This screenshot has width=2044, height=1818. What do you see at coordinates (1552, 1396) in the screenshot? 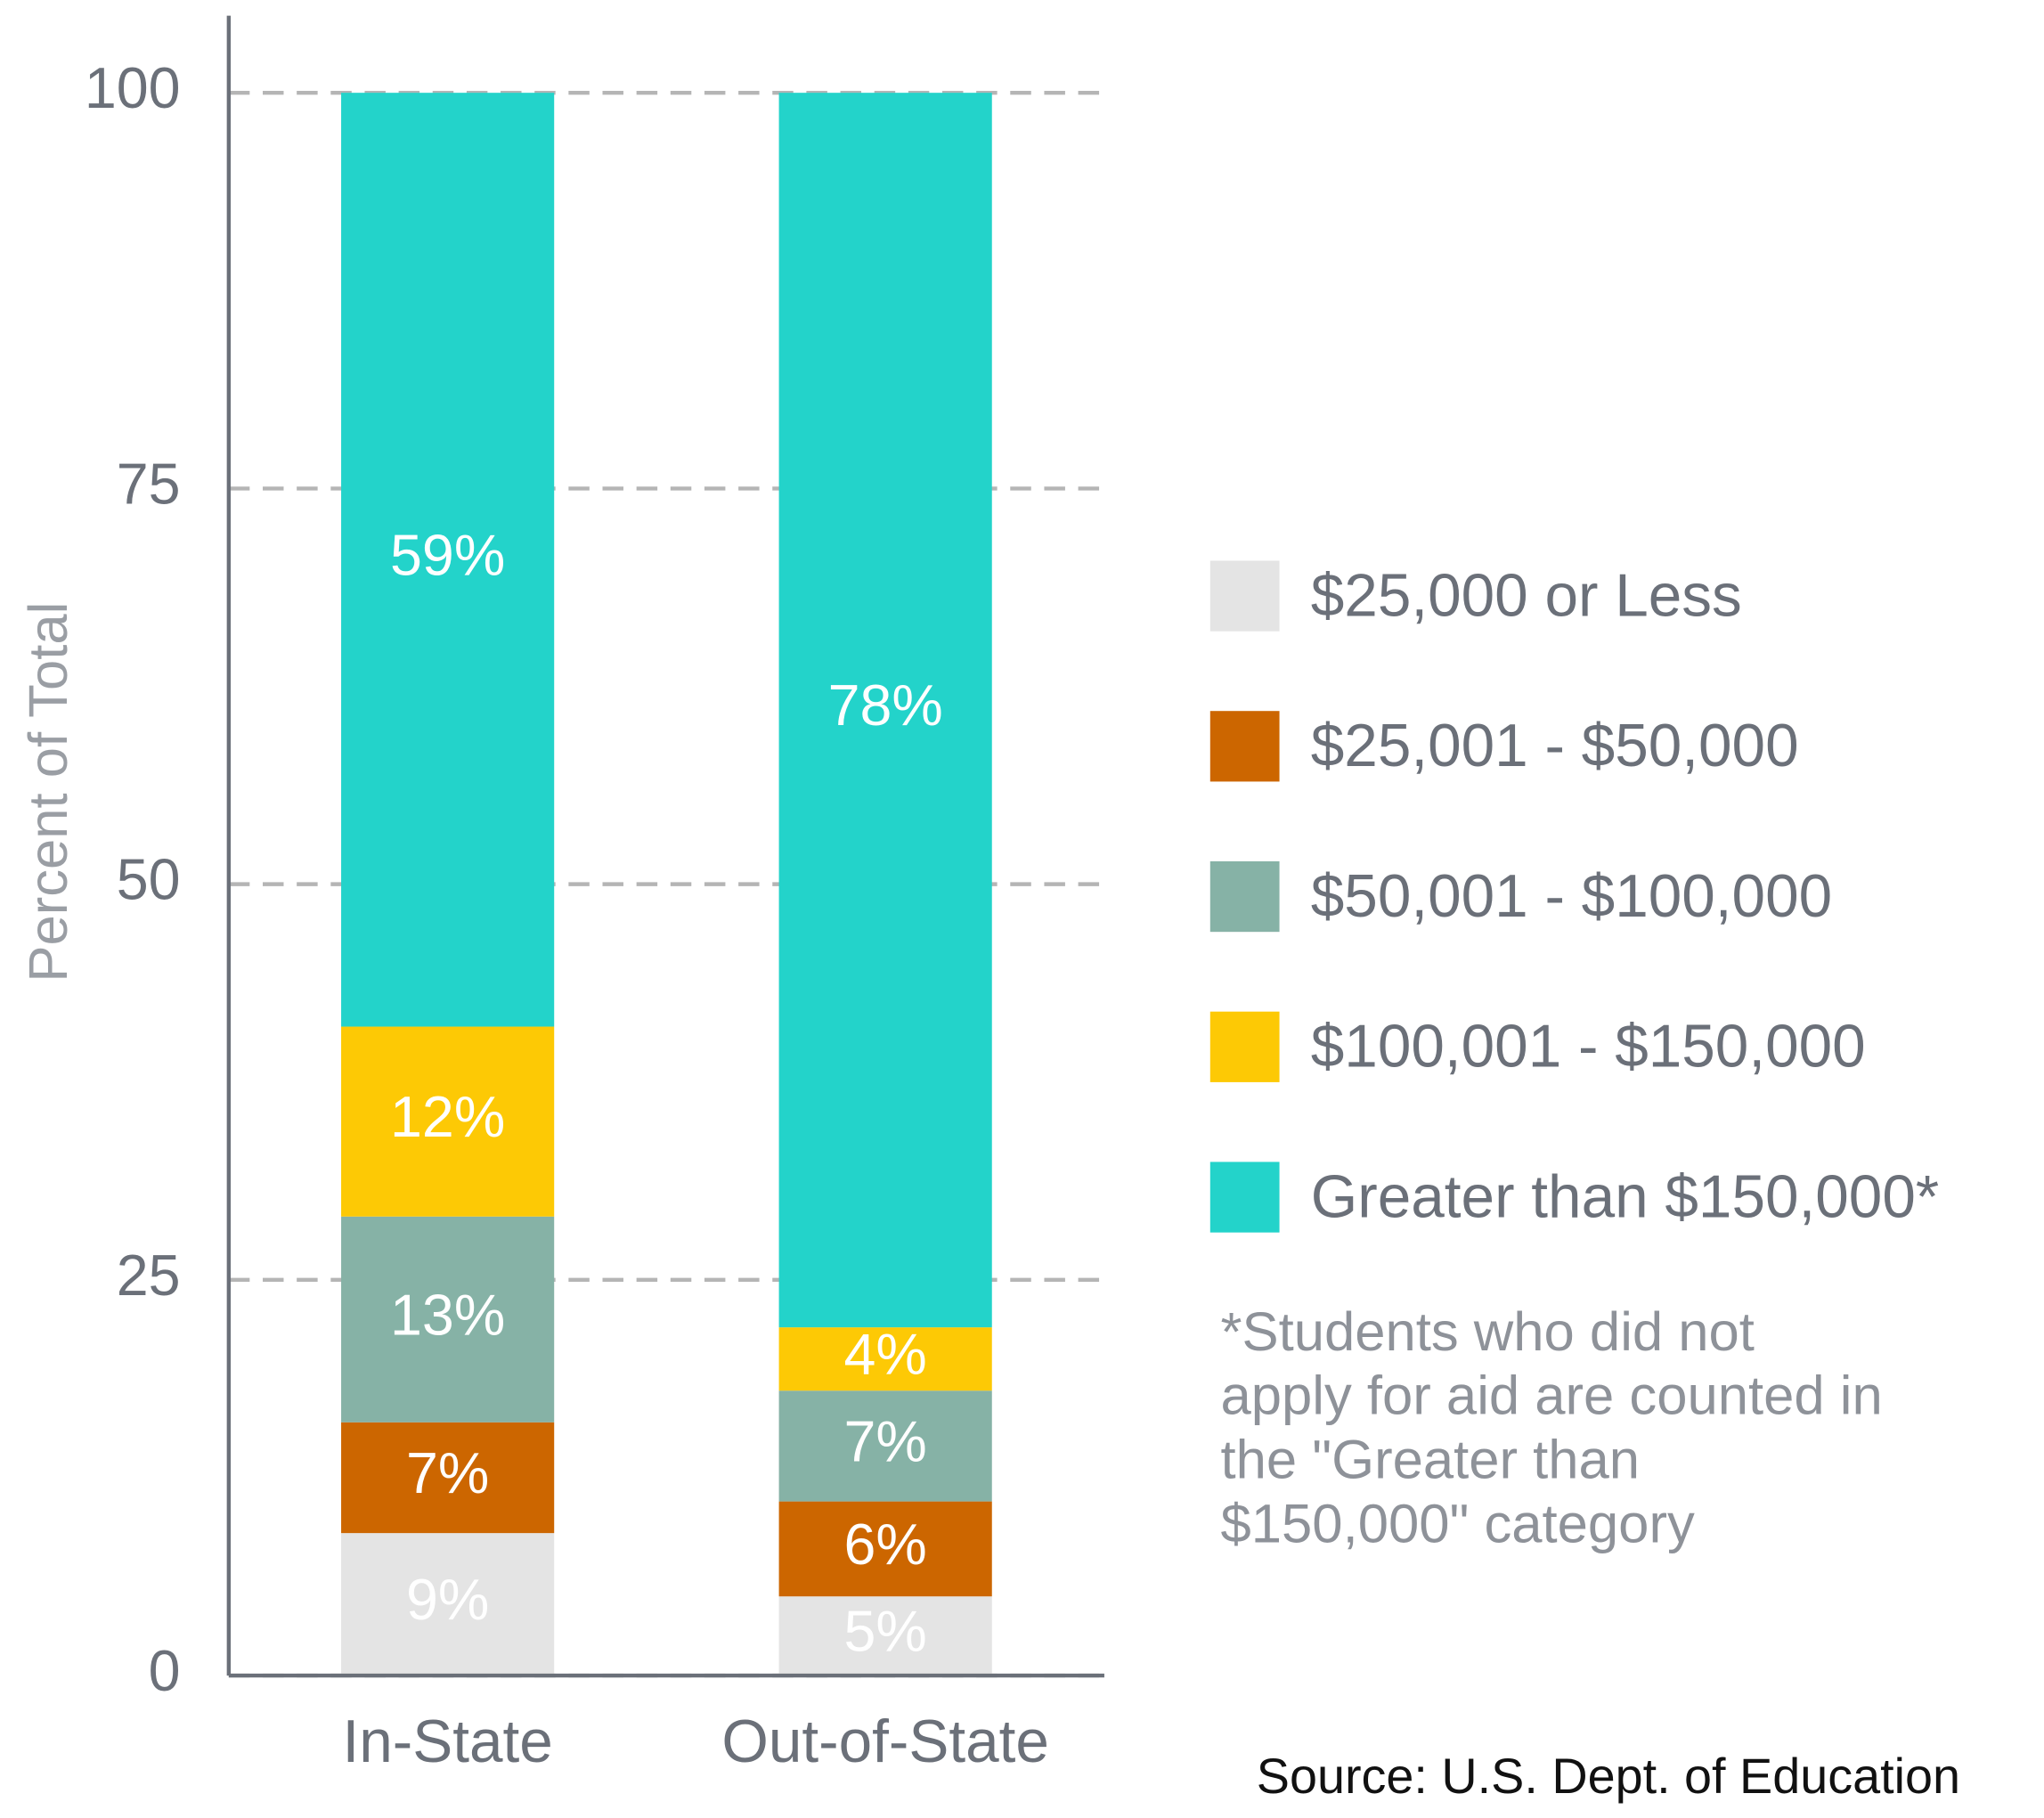
I see `footnote: apply for aid are counted in` at bounding box center [1552, 1396].